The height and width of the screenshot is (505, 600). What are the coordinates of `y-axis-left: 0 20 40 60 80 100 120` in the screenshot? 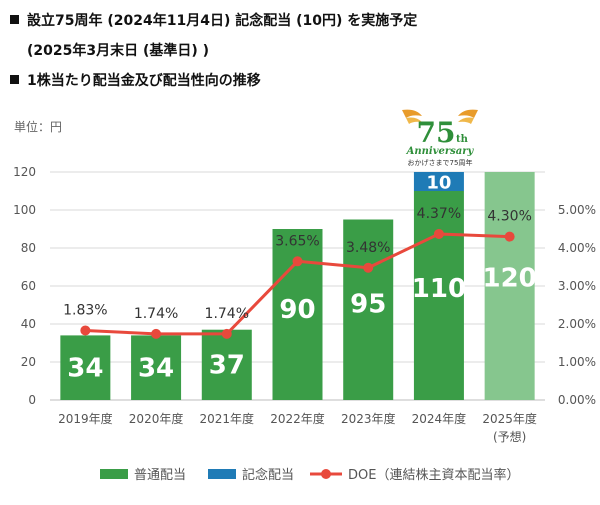 It's located at (24, 286).